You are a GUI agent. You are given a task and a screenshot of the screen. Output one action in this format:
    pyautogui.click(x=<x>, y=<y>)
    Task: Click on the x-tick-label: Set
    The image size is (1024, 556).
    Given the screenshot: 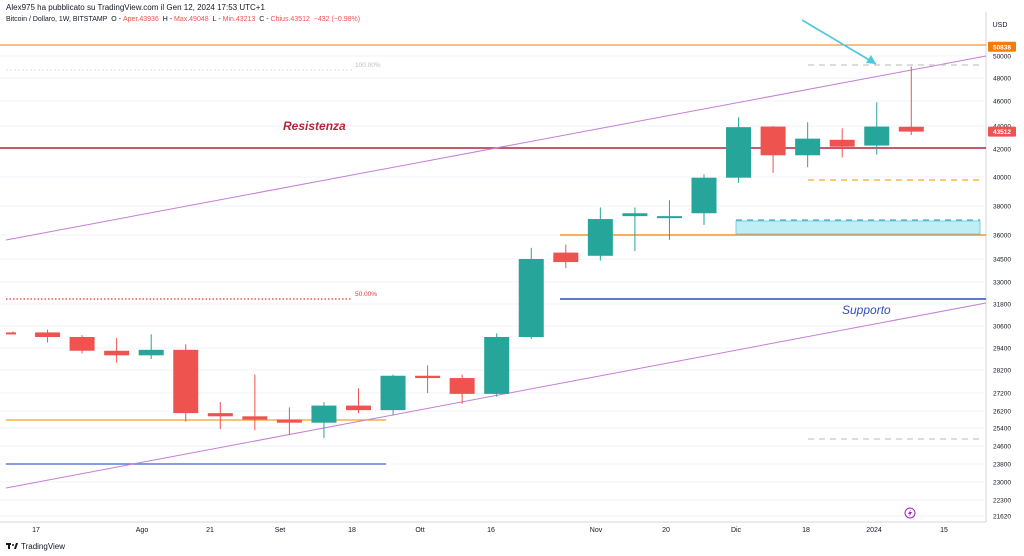 What is the action you would take?
    pyautogui.click(x=280, y=530)
    